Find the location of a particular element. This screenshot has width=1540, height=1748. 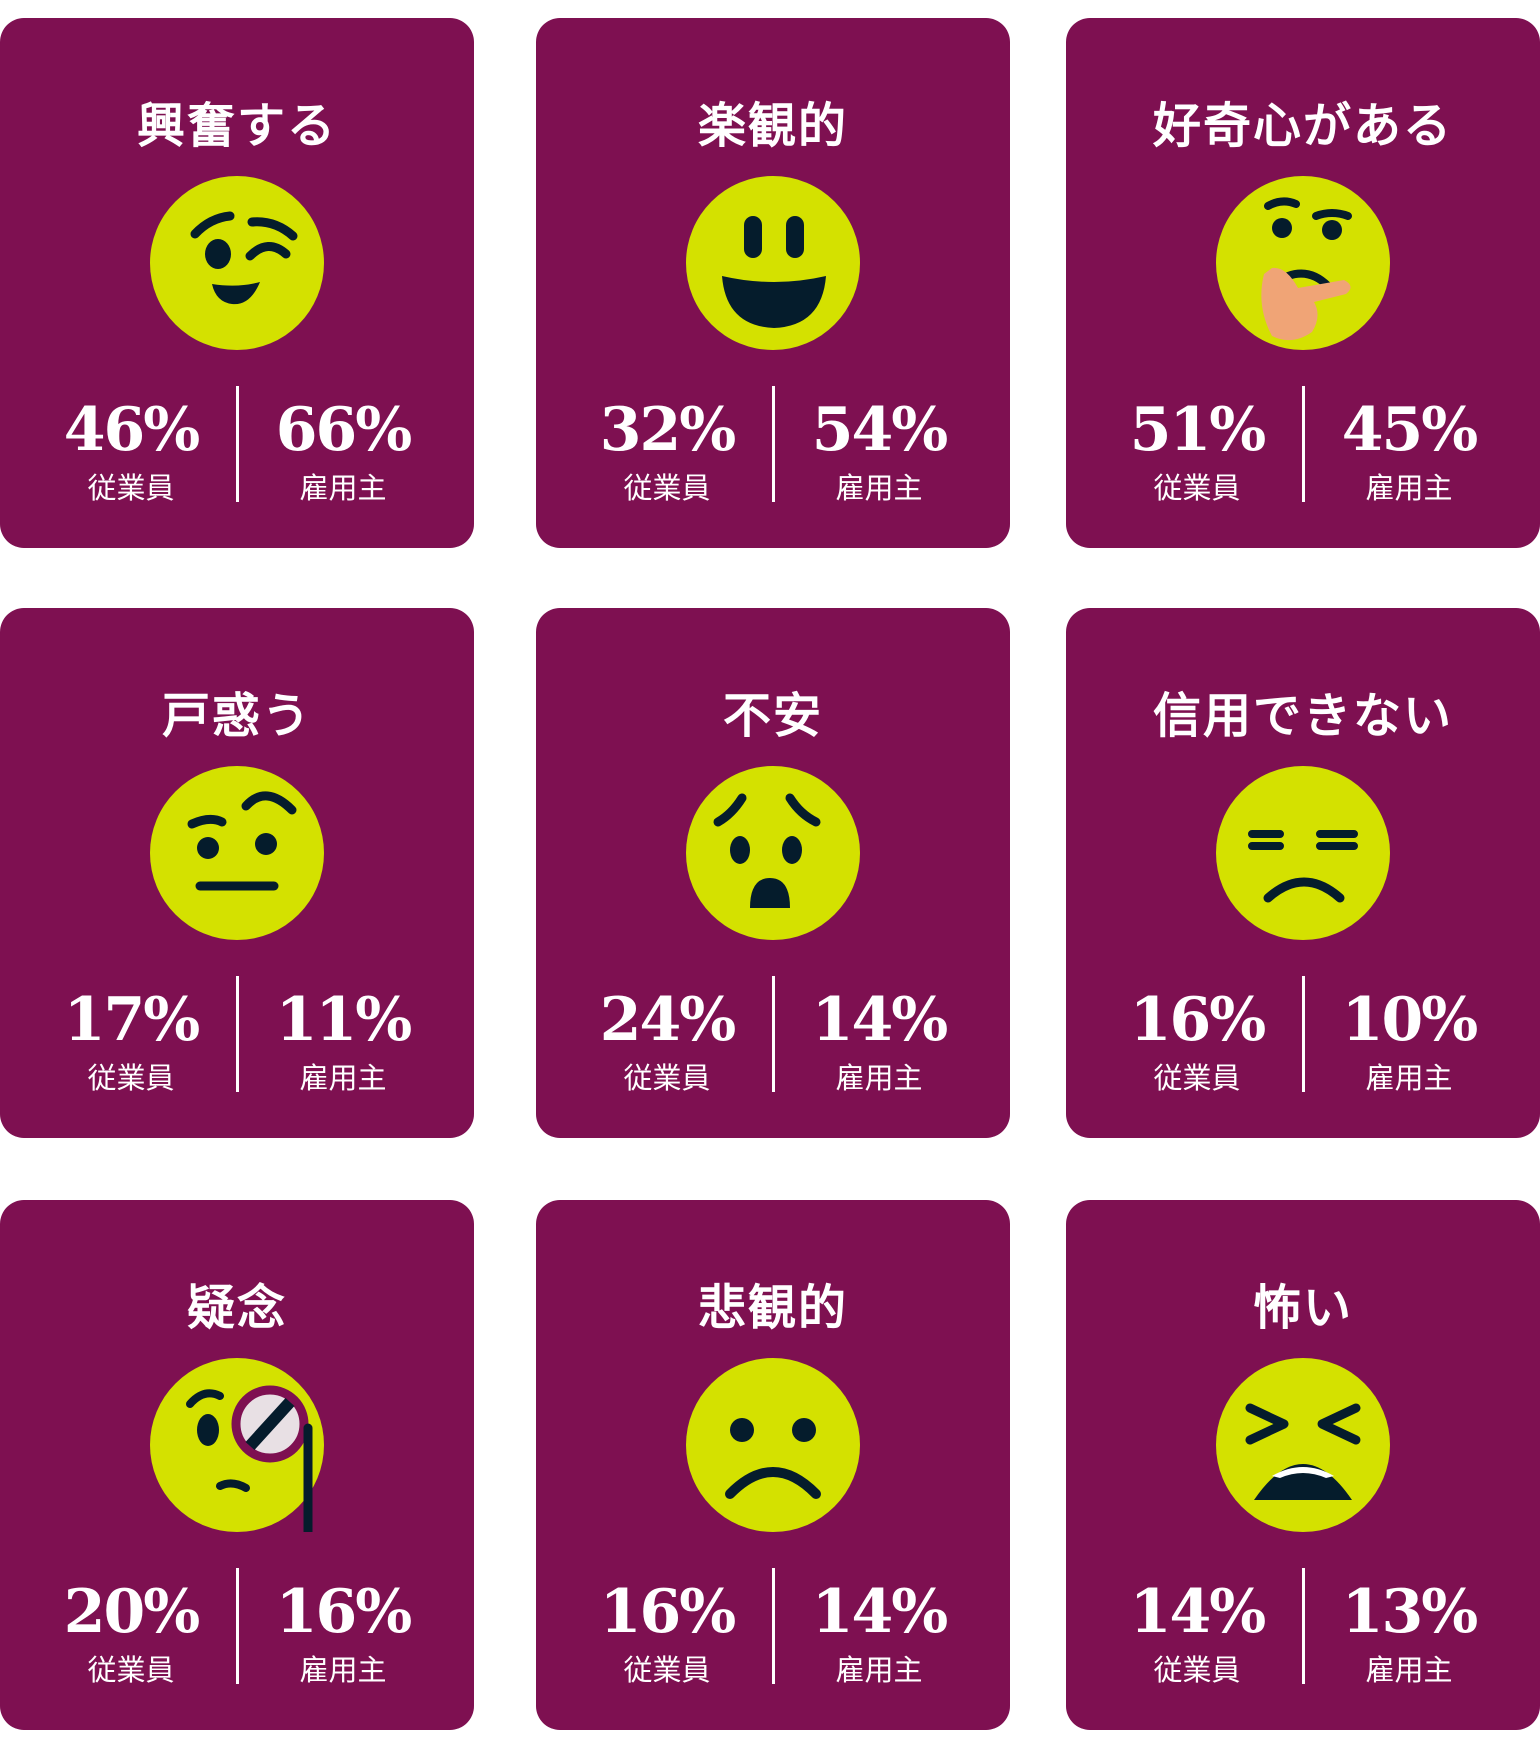

employer-stat: 45% 雇用主 is located at coordinates (1409, 452).